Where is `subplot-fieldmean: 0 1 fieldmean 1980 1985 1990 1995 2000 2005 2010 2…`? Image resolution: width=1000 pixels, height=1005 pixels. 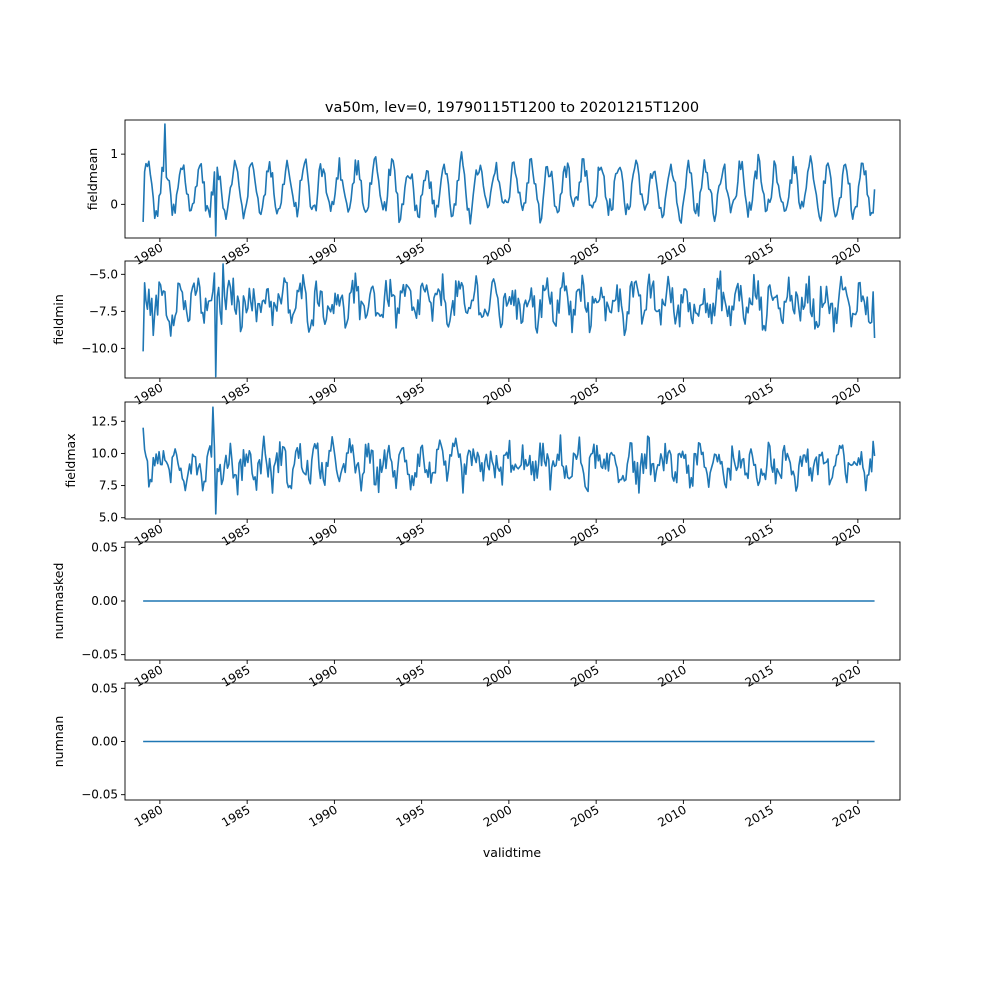
subplot-fieldmean: 0 1 fieldmean 1980 1985 1990 1995 2000 2005 2010 2… is located at coordinates (493, 193).